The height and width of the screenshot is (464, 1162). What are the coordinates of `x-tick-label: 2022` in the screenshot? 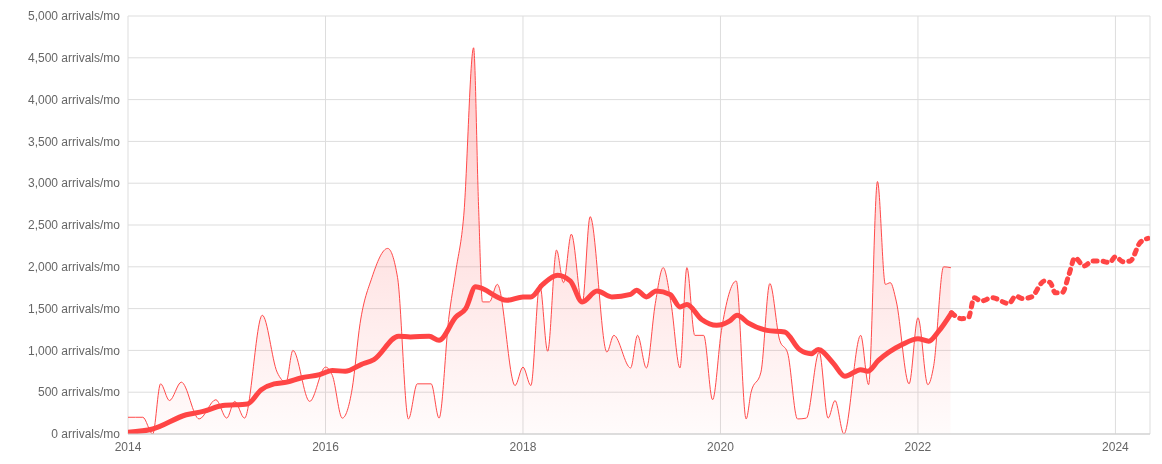 It's located at (918, 446).